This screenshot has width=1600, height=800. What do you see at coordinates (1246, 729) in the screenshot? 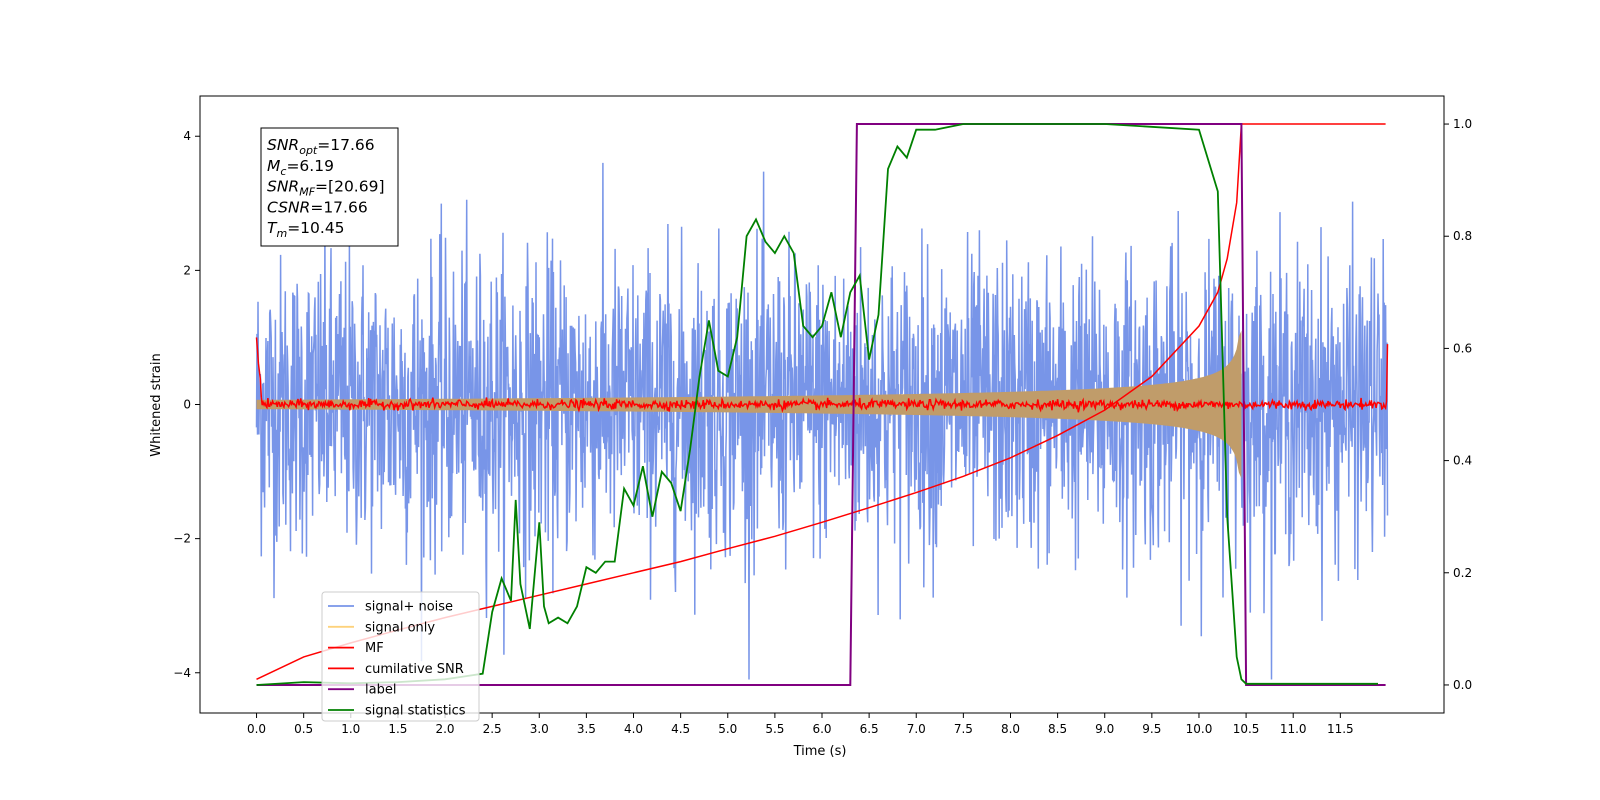
I see `x-tick-label: 10.5` at bounding box center [1246, 729].